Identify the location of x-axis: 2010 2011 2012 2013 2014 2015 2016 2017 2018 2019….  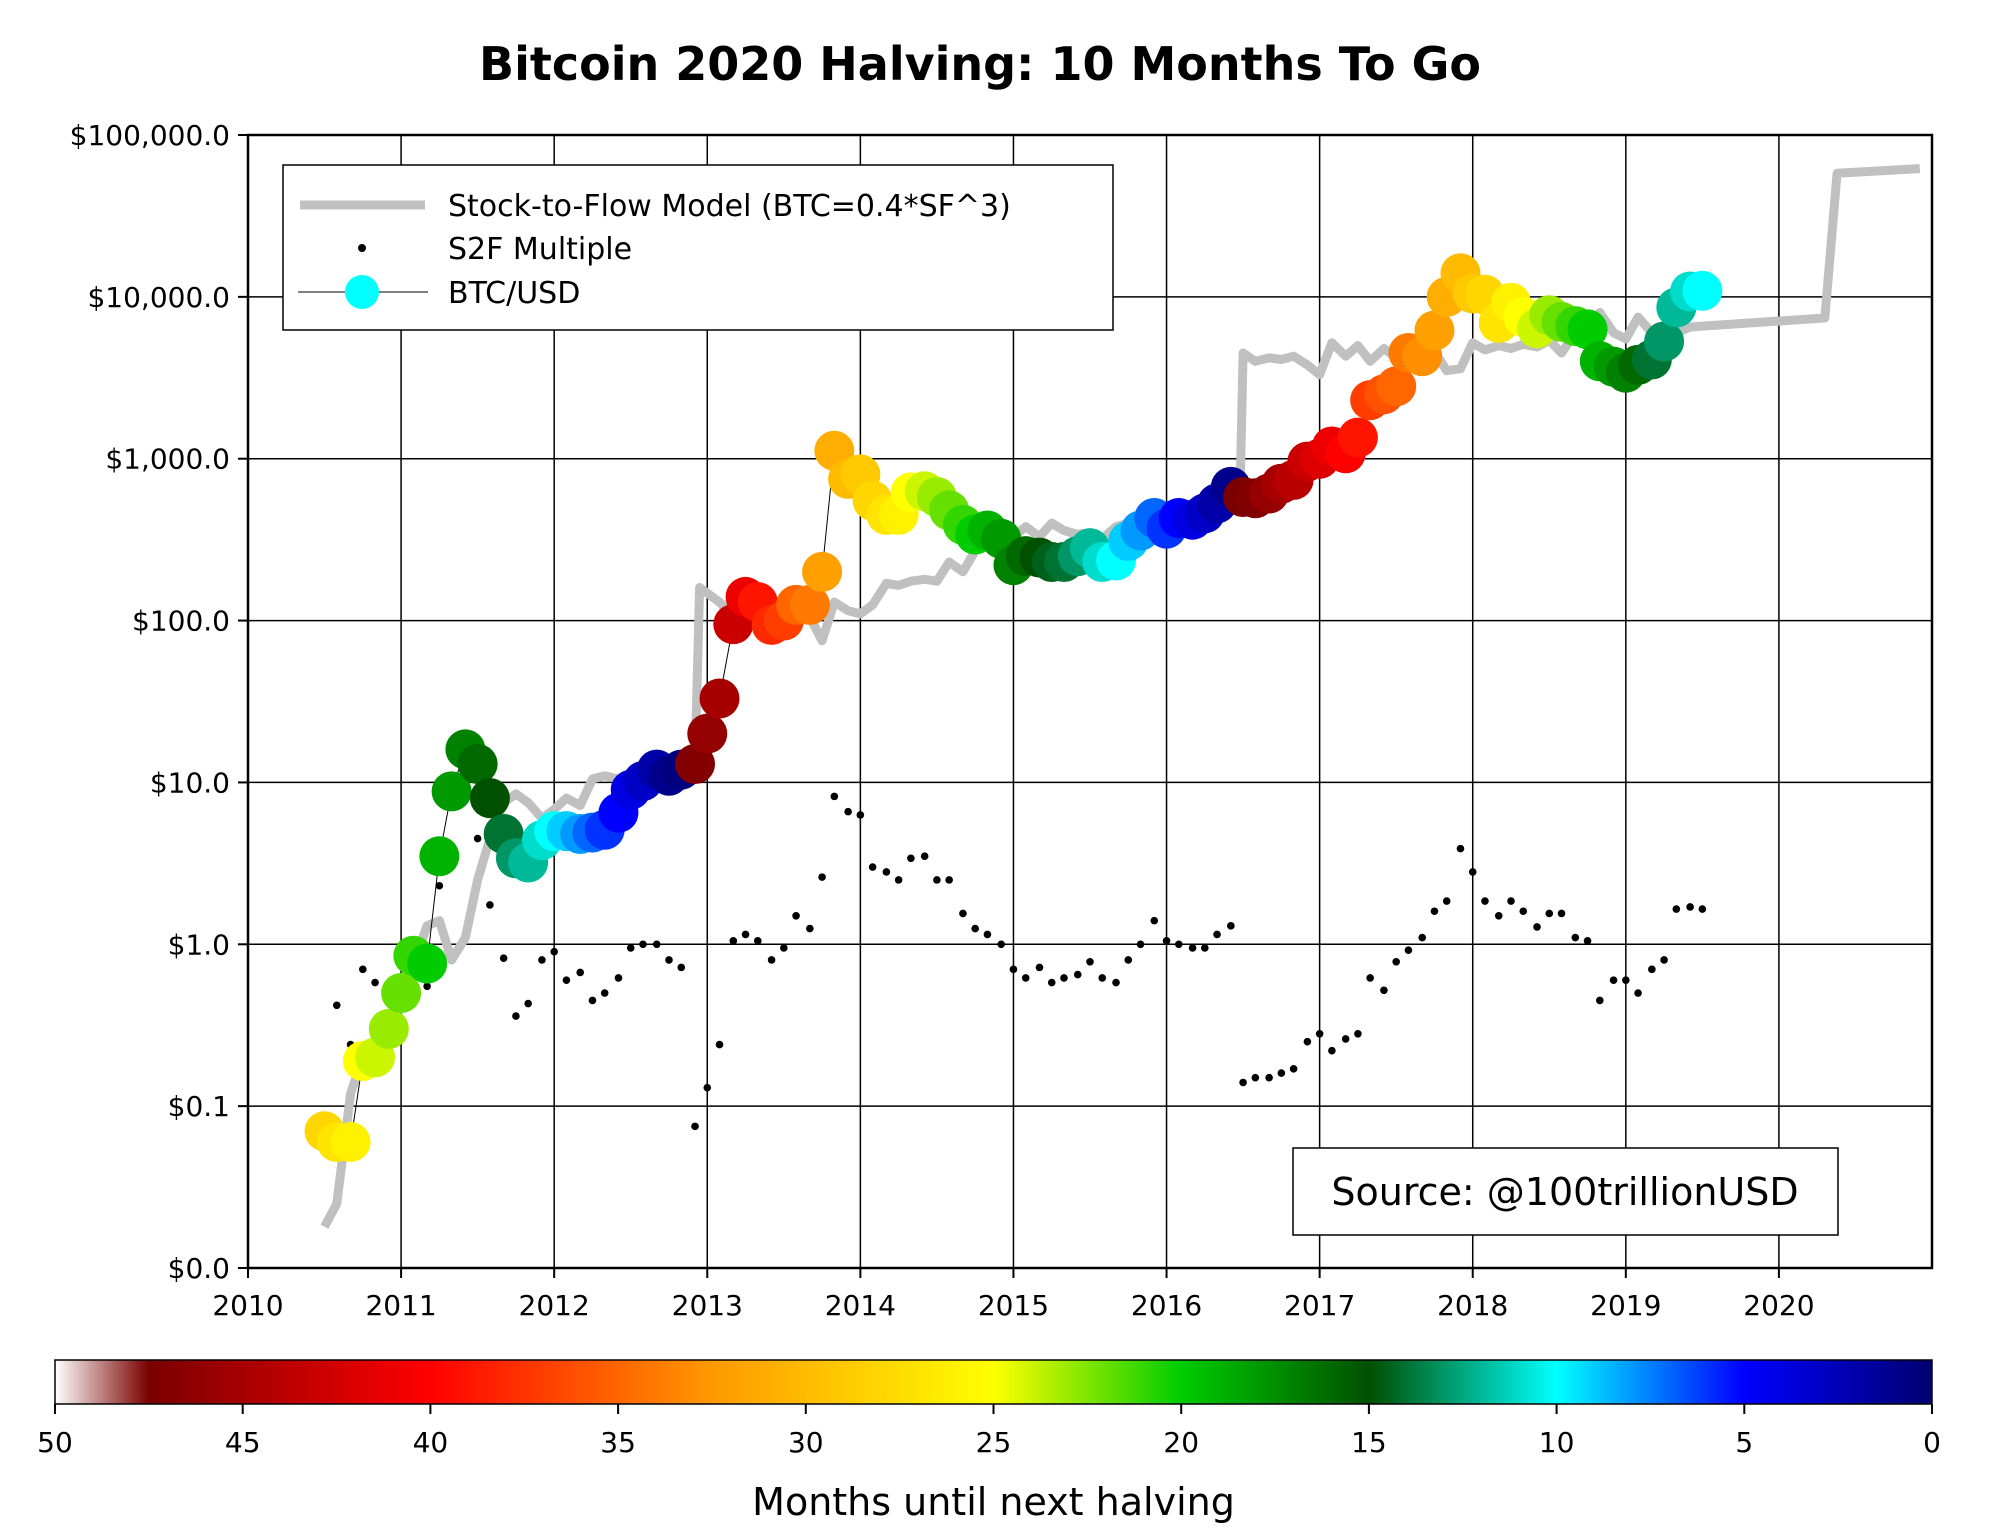
(1013, 1295).